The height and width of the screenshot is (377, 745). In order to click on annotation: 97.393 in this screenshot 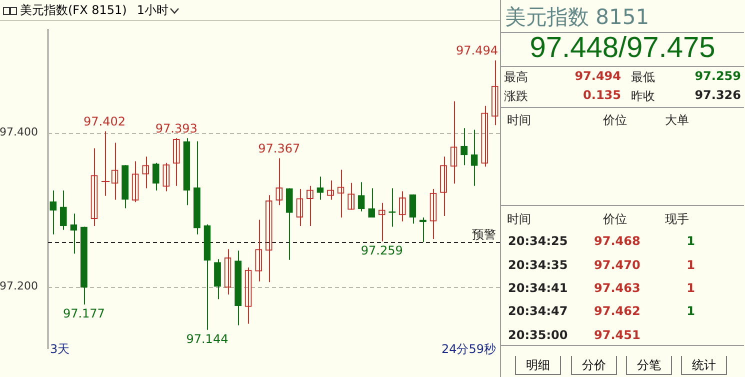, I will do `click(176, 128)`.